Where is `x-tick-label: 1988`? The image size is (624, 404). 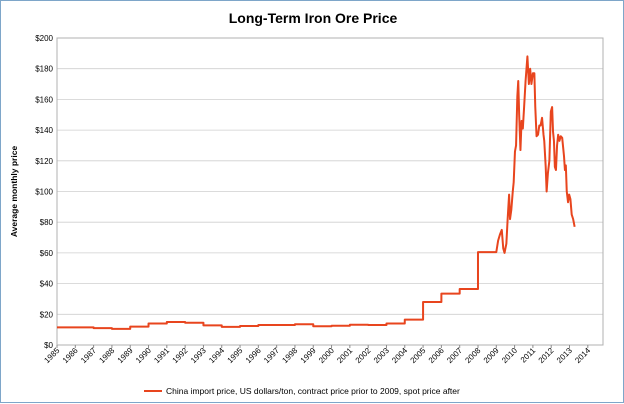
x-tick-label: 1988 is located at coordinates (106, 355).